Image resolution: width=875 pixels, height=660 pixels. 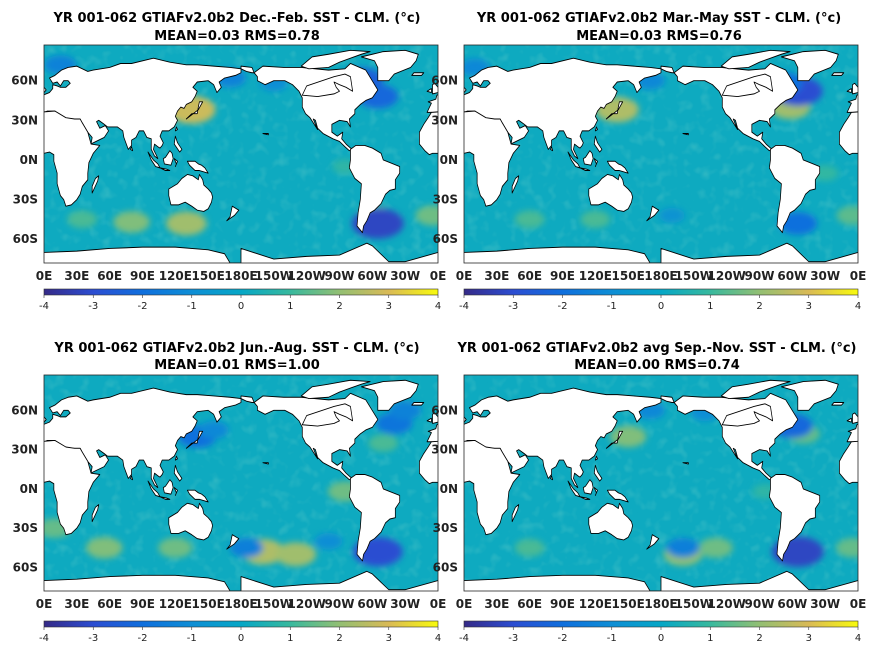 I want to click on colorbar-tick: -1, so click(x=192, y=306).